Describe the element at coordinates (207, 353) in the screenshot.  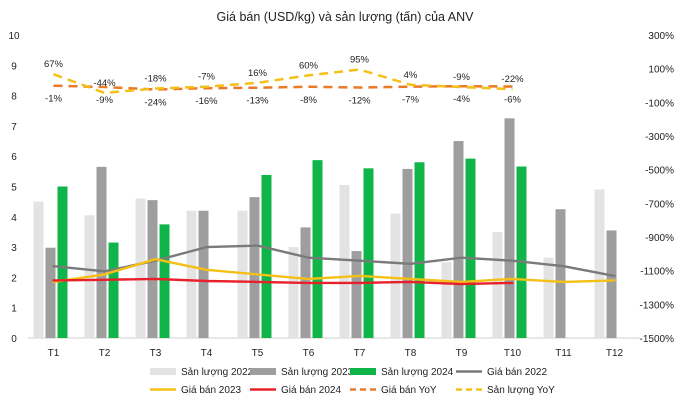
I see `x-tick-label: T4` at that location.